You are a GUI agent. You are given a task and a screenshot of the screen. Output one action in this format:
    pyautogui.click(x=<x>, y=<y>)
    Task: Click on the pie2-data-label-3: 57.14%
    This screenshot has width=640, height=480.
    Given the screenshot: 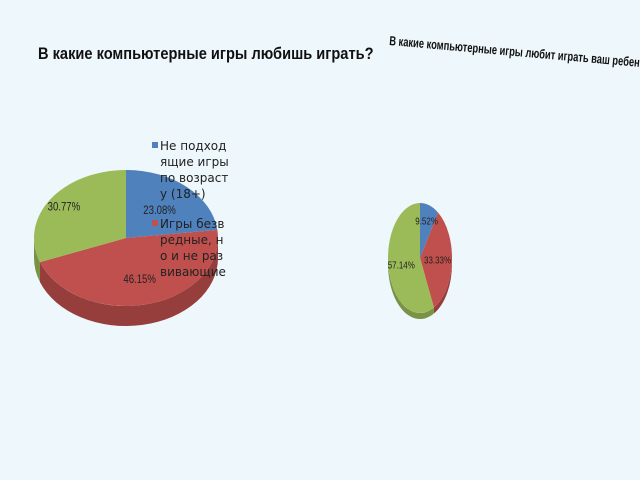 What is the action you would take?
    pyautogui.click(x=401, y=265)
    